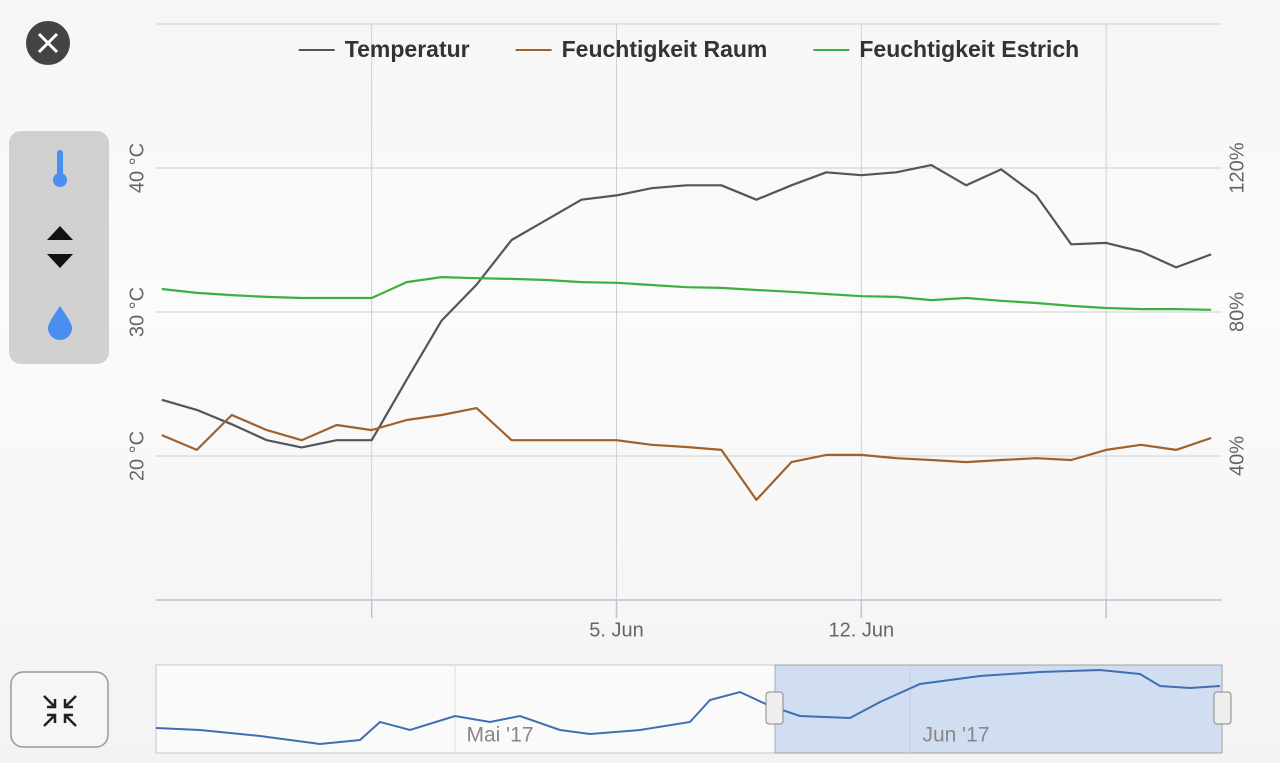  Describe the element at coordinates (59, 709) in the screenshot. I see `collapse-button` at that location.